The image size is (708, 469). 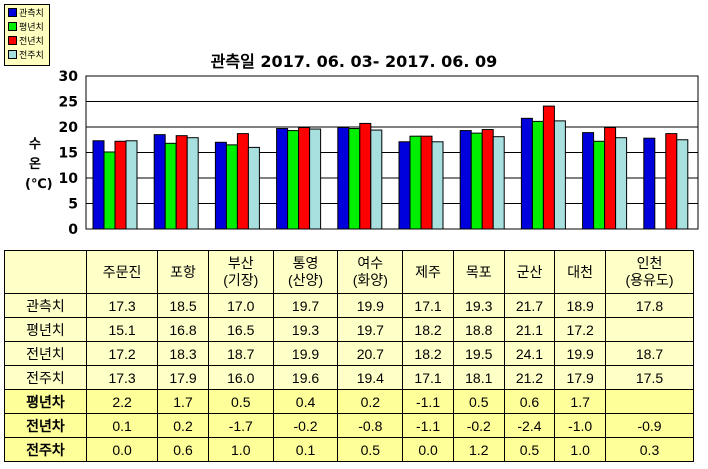 I want to click on bar-평년치-포항, so click(x=170, y=186).